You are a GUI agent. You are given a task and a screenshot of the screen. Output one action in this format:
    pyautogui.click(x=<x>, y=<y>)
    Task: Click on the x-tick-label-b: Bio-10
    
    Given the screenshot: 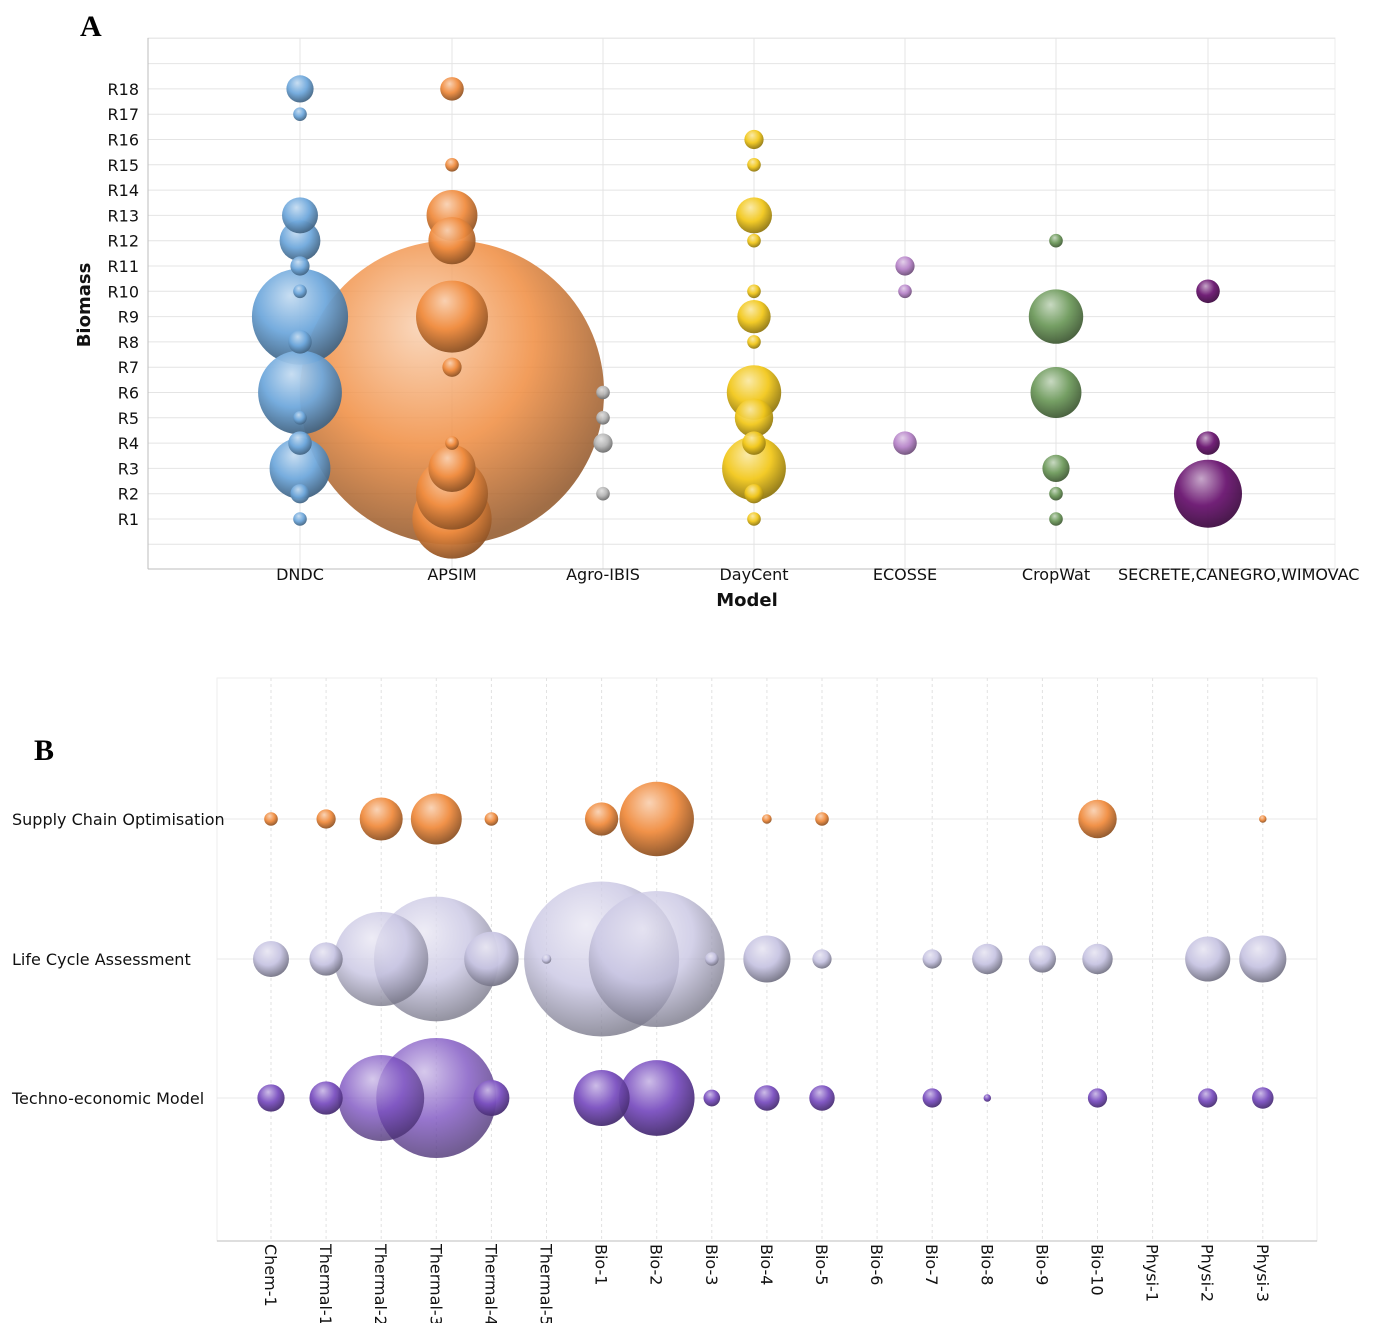 What is the action you would take?
    pyautogui.click(x=1097, y=1270)
    